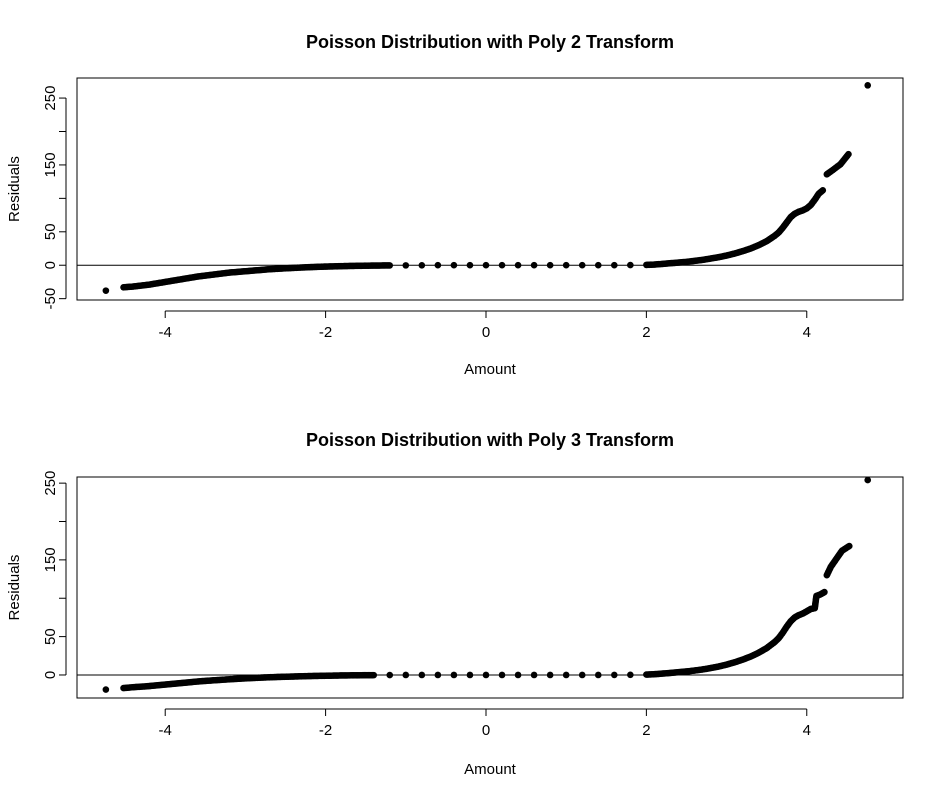 This screenshot has width=942, height=797. What do you see at coordinates (807, 730) in the screenshot?
I see `chart-2-x-tick-label: 4` at bounding box center [807, 730].